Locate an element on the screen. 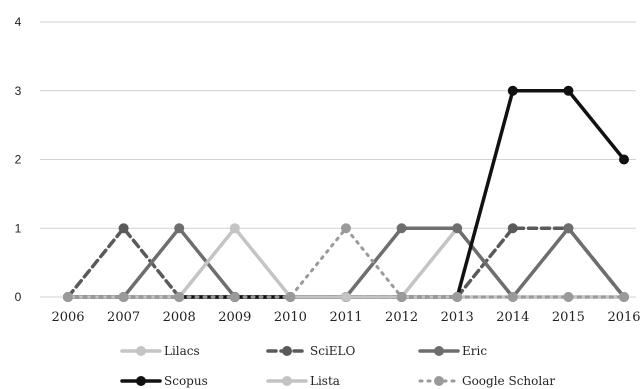  legend-label: Google Scholar is located at coordinates (508, 381).